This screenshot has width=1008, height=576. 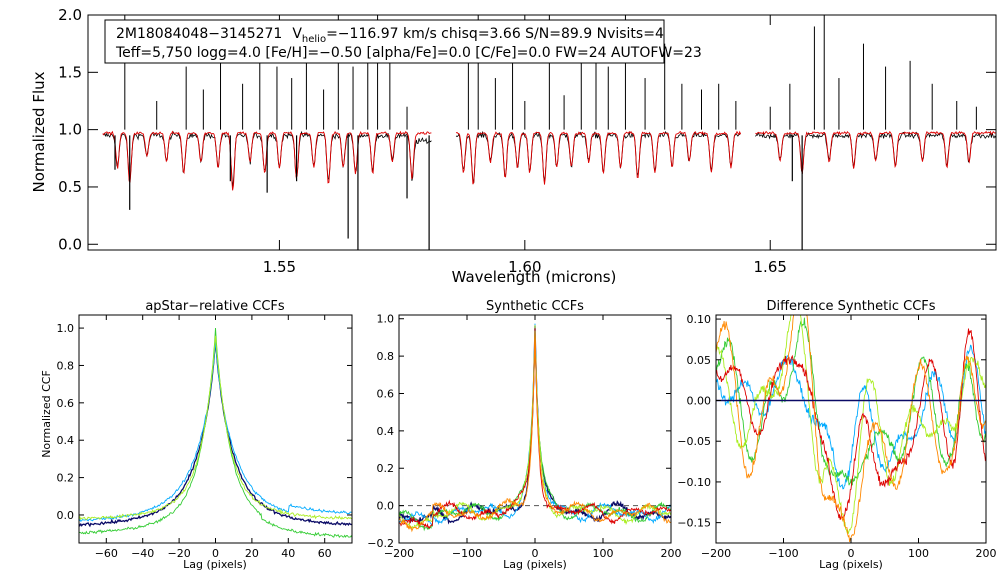 What do you see at coordinates (535, 553) in the screenshot?
I see `synthetic-ccf-x-tick-label: 0` at bounding box center [535, 553].